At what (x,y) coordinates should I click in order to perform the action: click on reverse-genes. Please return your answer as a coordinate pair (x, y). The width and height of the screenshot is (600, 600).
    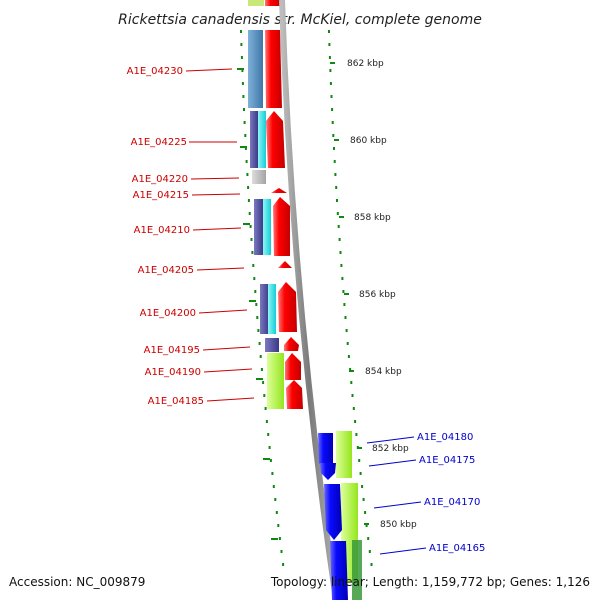
    Looking at the image, I should click on (284, 219).